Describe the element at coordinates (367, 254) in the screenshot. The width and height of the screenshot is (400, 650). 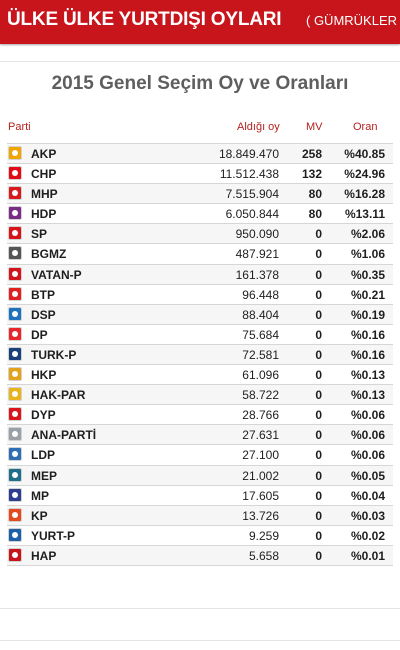
I see `vote-rate: %1.06` at that location.